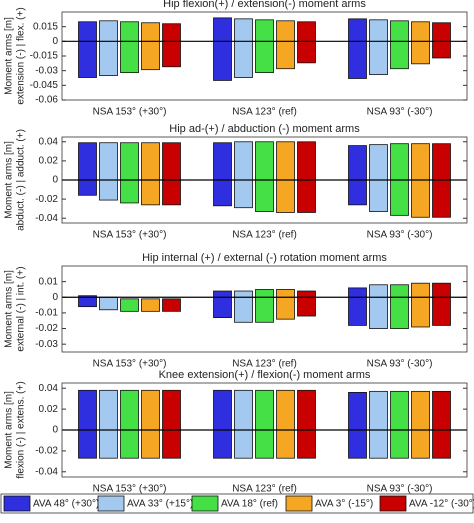  I want to click on y-tick-label: -0.01, so click(46, 313).